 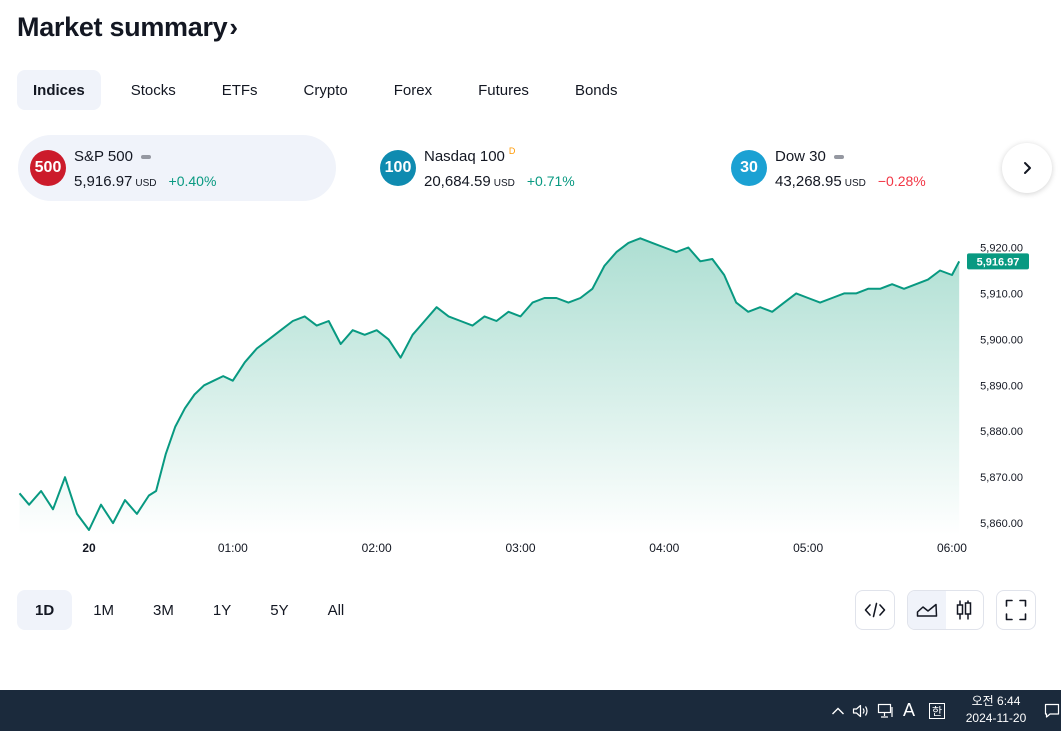 I want to click on index-name: Dow 30, so click(x=800, y=156).